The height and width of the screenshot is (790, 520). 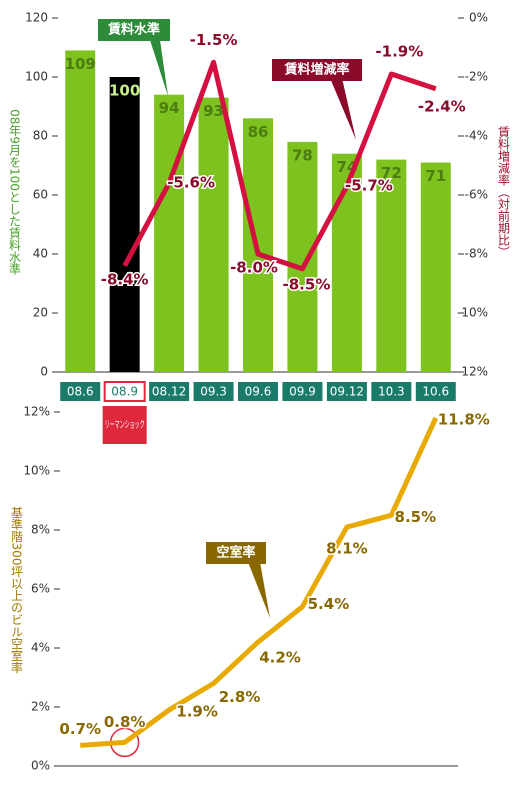 I want to click on x-tick-label: 08.12, so click(x=169, y=392).